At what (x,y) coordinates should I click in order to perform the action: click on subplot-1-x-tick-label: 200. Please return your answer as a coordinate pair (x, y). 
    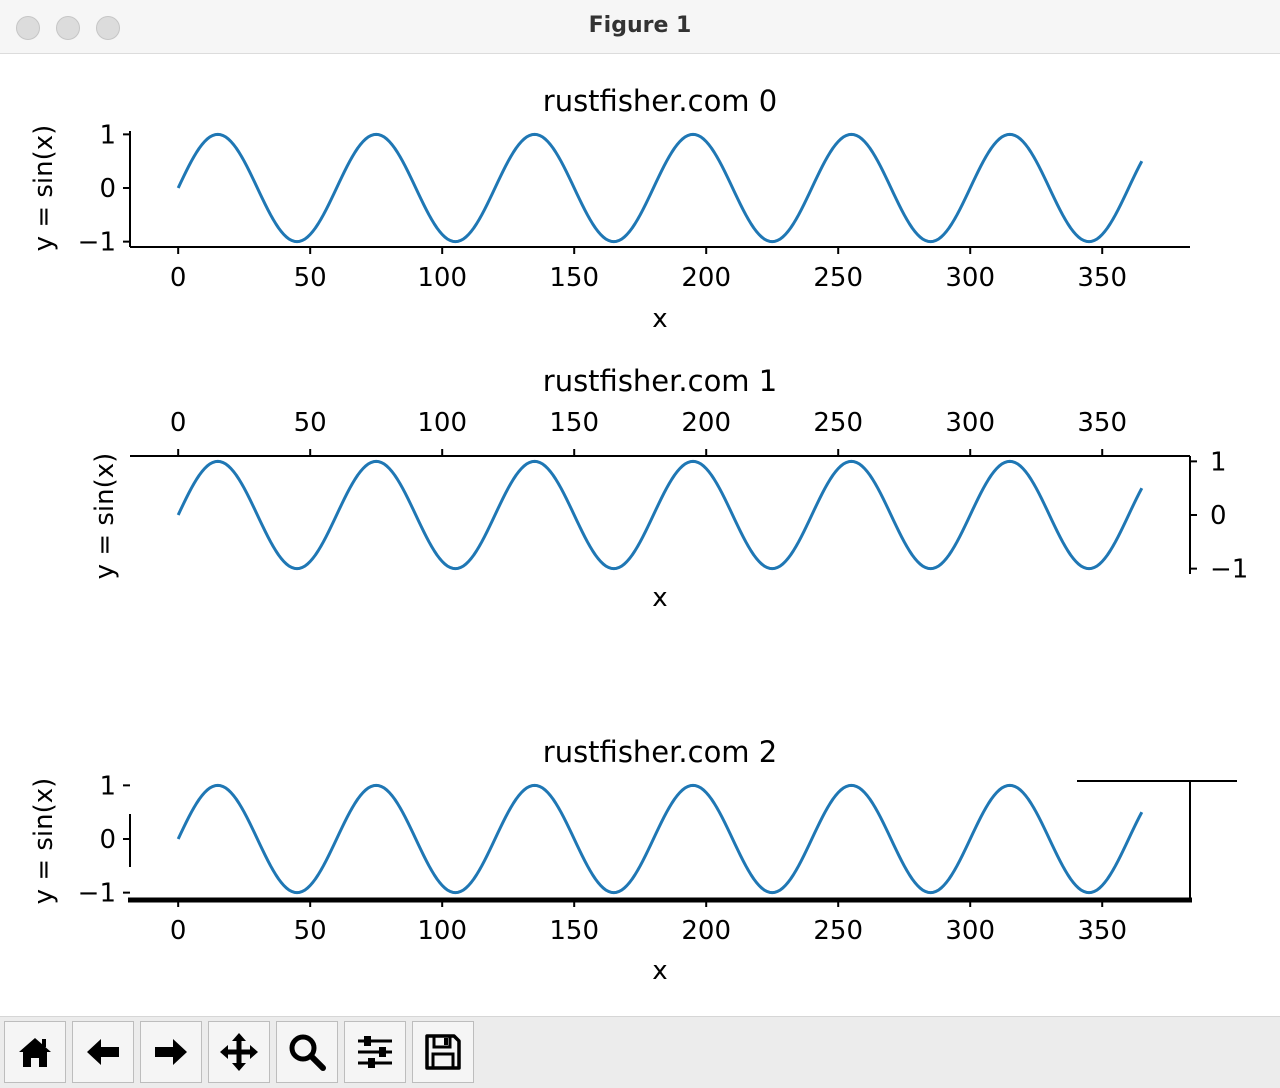
    Looking at the image, I should click on (706, 423).